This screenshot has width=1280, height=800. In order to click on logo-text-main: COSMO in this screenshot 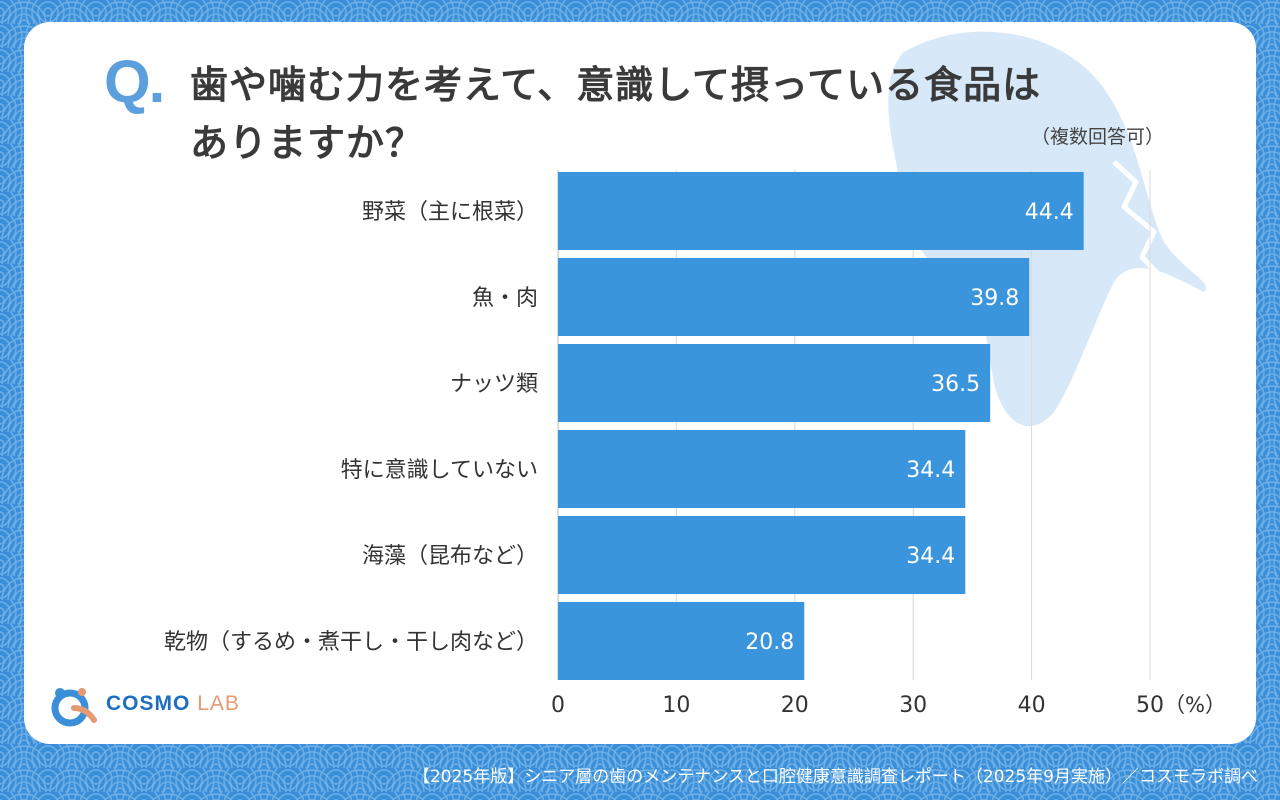, I will do `click(148, 703)`.